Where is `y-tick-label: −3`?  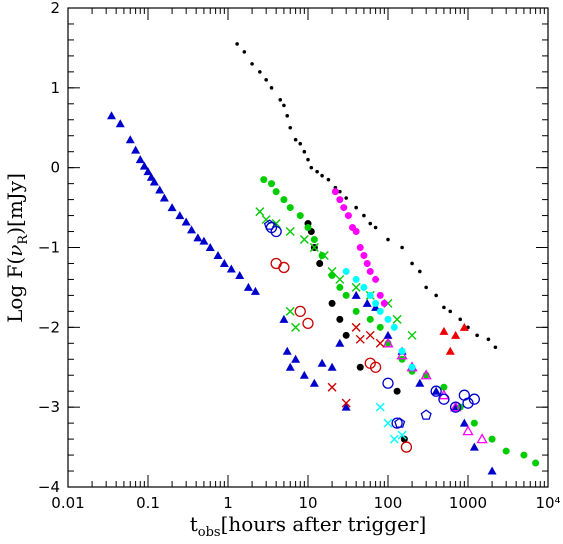
y-tick-label: −3 is located at coordinates (49, 407).